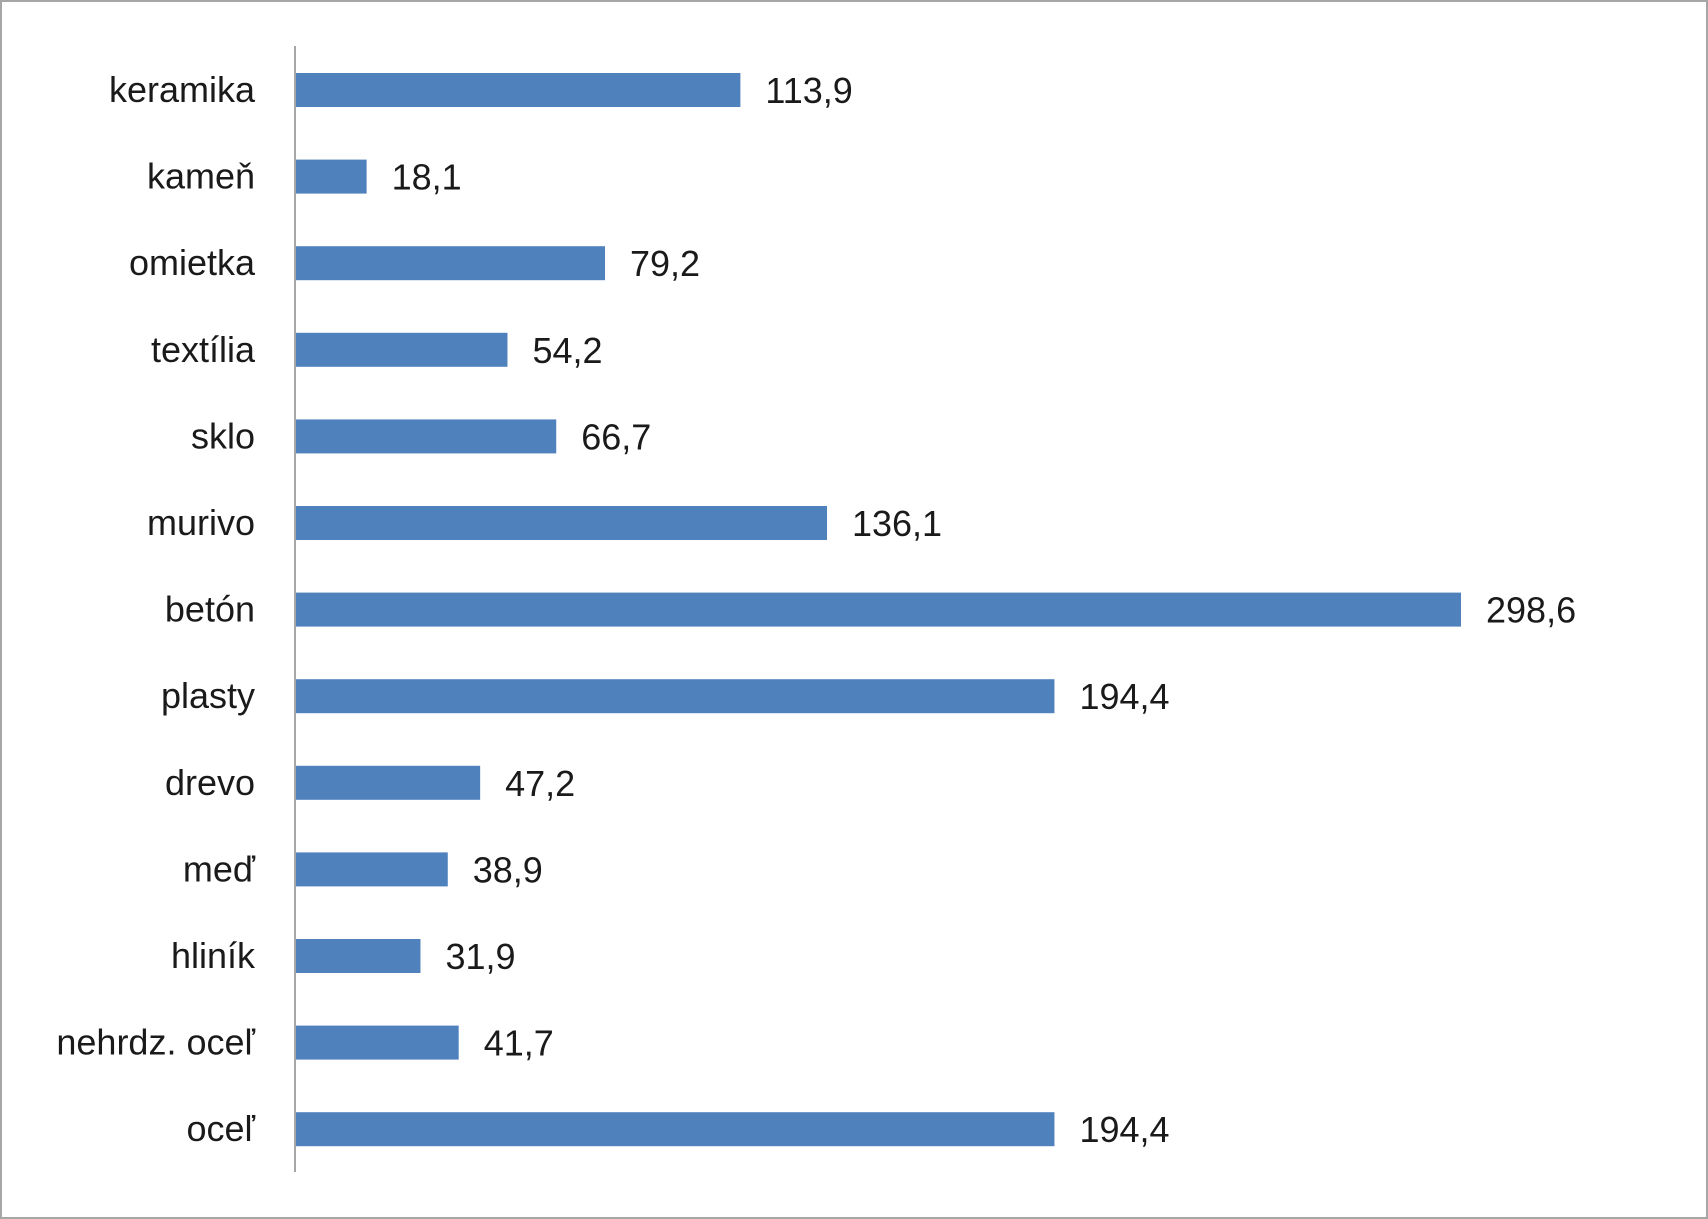 The image size is (1708, 1219). I want to click on value-label: 66,7, so click(616, 436).